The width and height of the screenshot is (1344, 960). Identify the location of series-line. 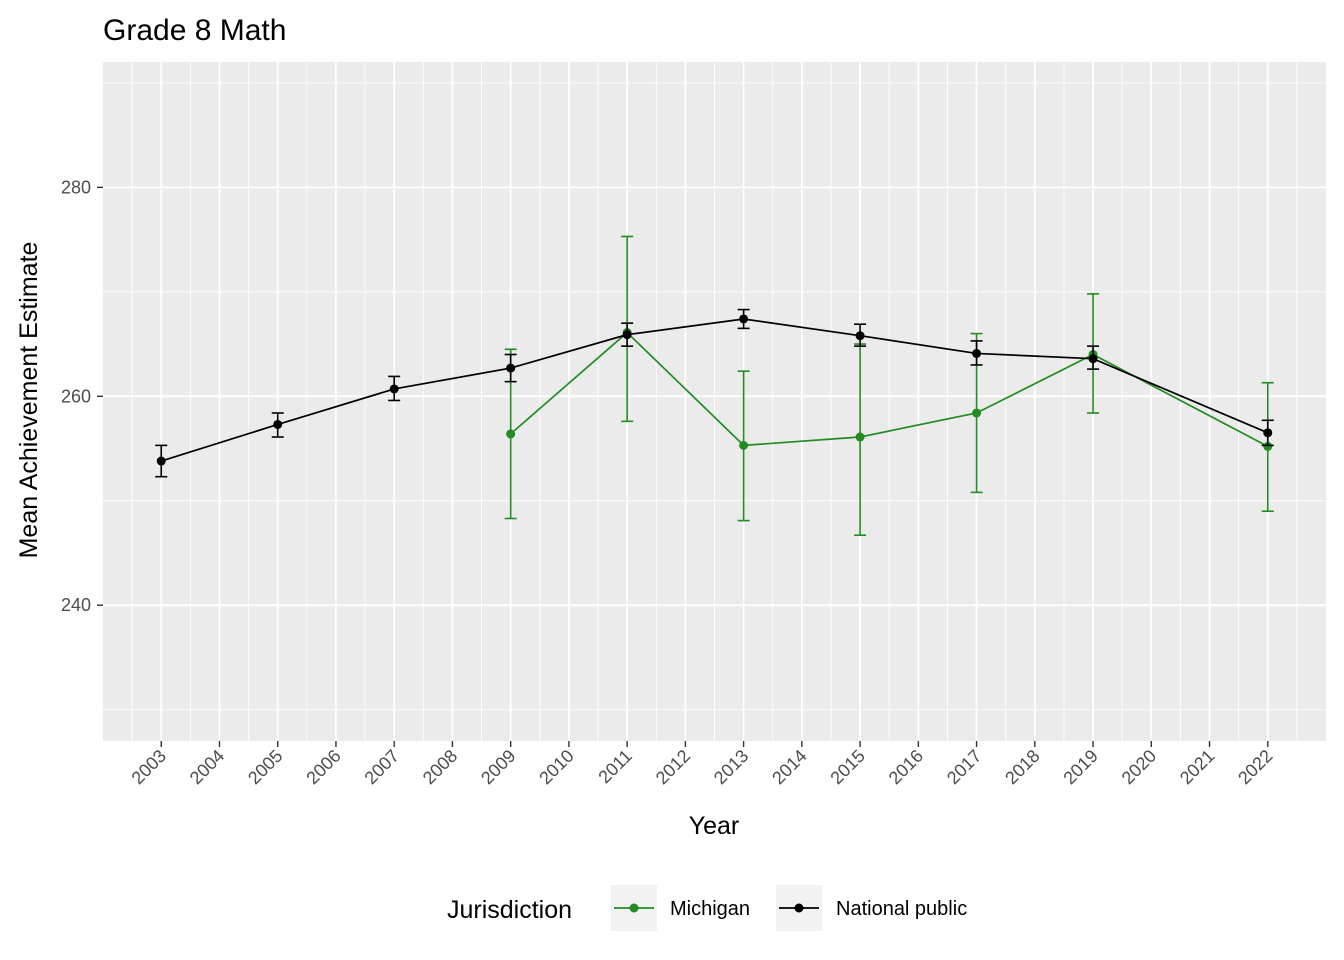
(714, 390).